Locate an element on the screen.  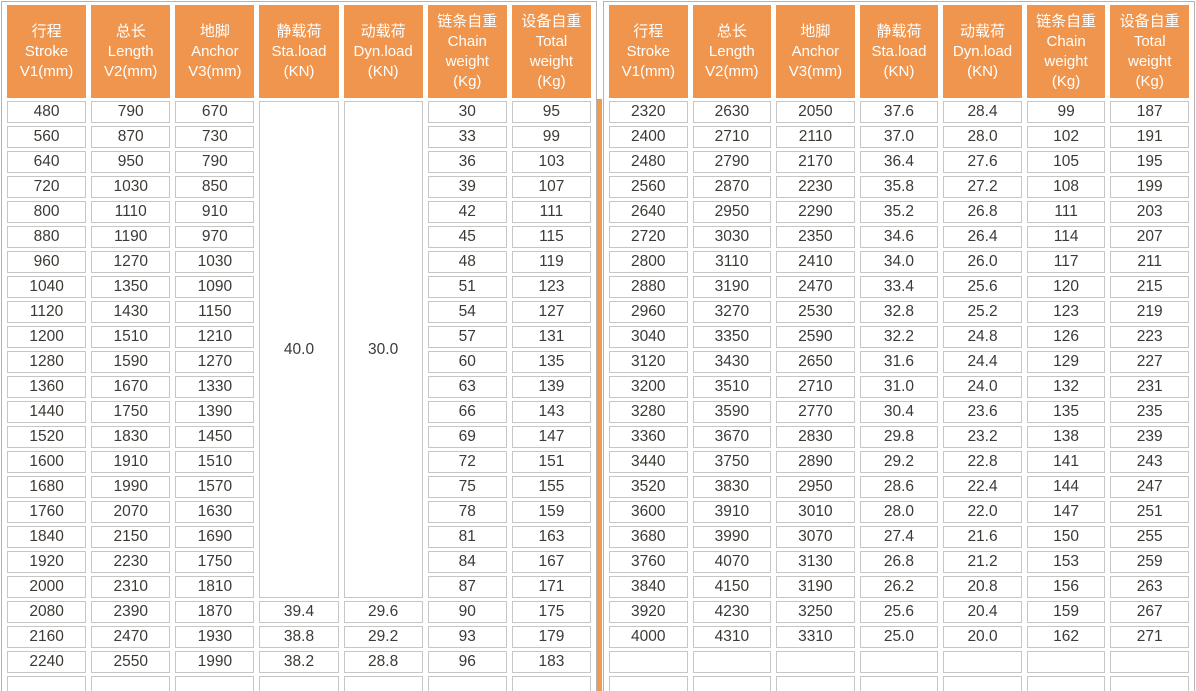
table-cell-anchor: 1630 is located at coordinates (215, 512).